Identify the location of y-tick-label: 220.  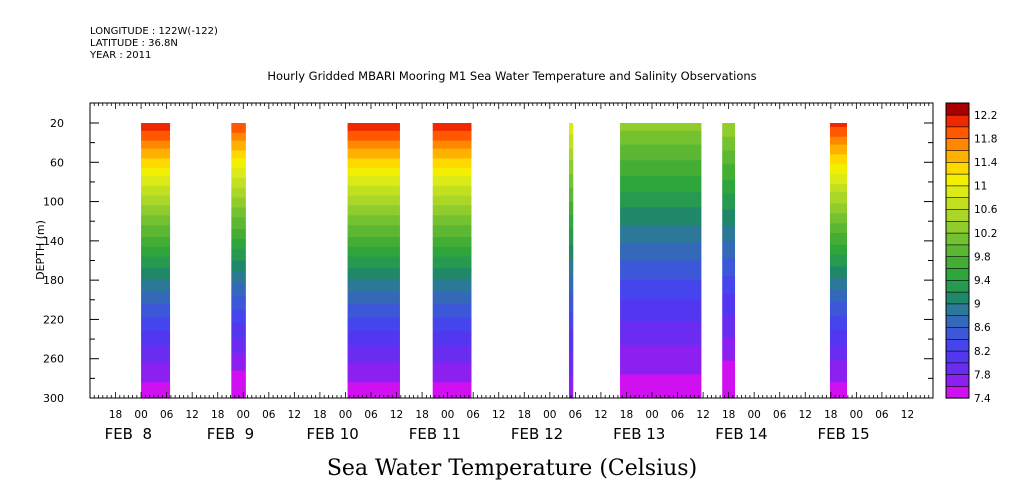
(53, 319).